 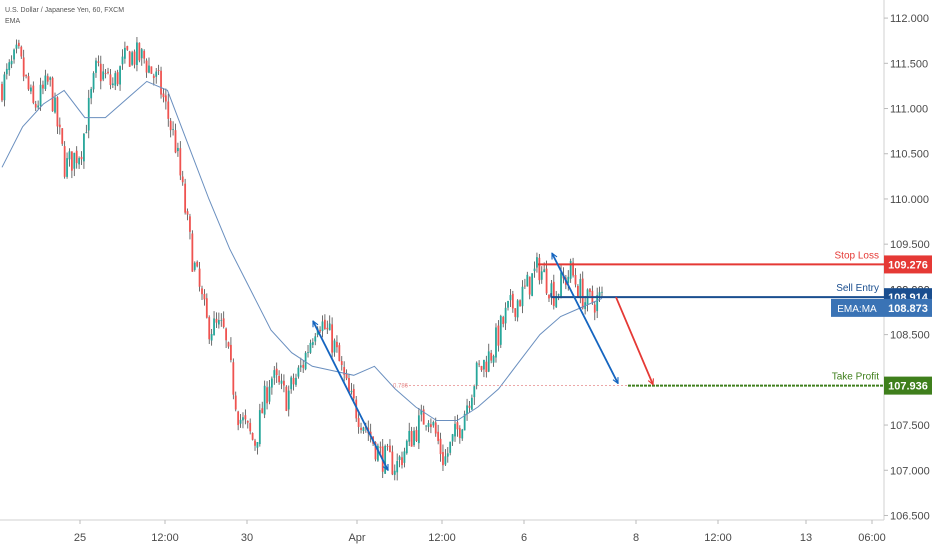 What do you see at coordinates (524, 538) in the screenshot?
I see `x-tick-label: 6` at bounding box center [524, 538].